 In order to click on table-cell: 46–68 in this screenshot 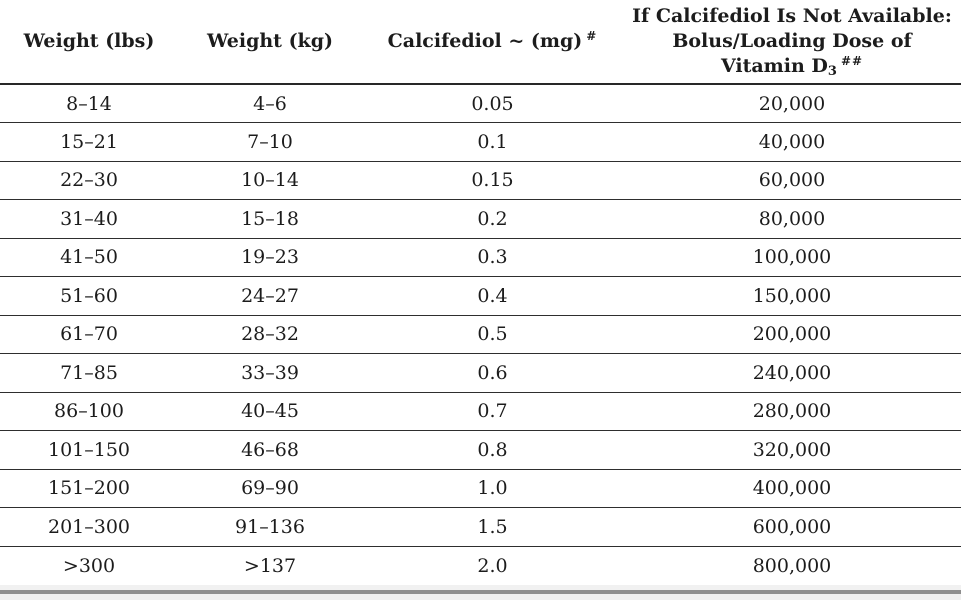, I will do `click(270, 450)`.